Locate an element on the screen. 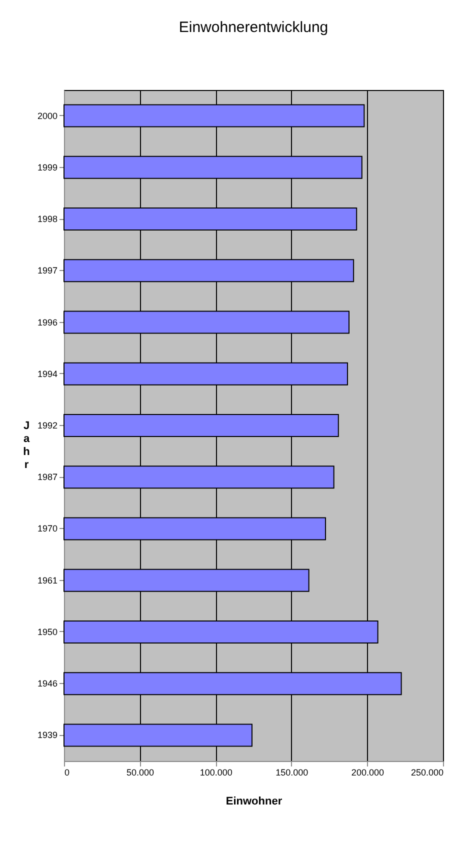  y-tick-label: 2000 is located at coordinates (47, 115).